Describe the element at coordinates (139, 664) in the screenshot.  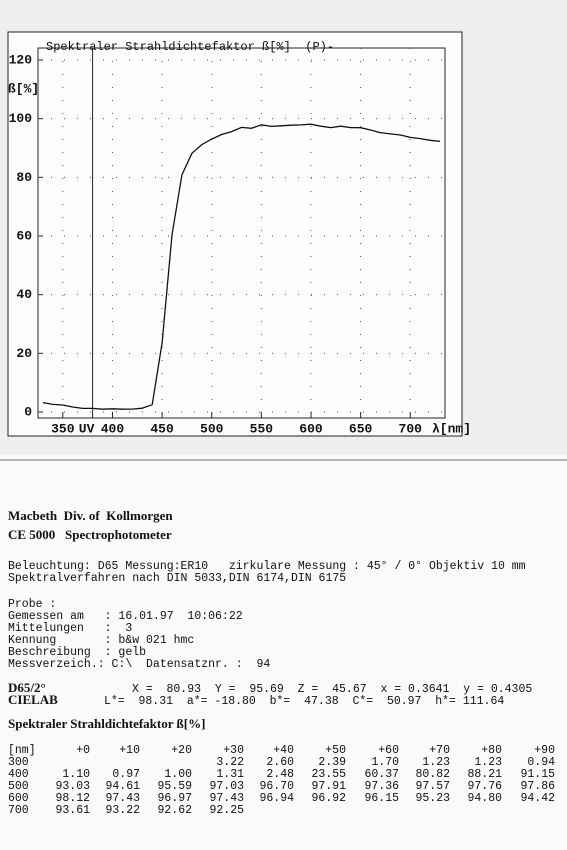
I see `probe-line: Messverzeich.: C:\ Datensatznr. : 94` at that location.